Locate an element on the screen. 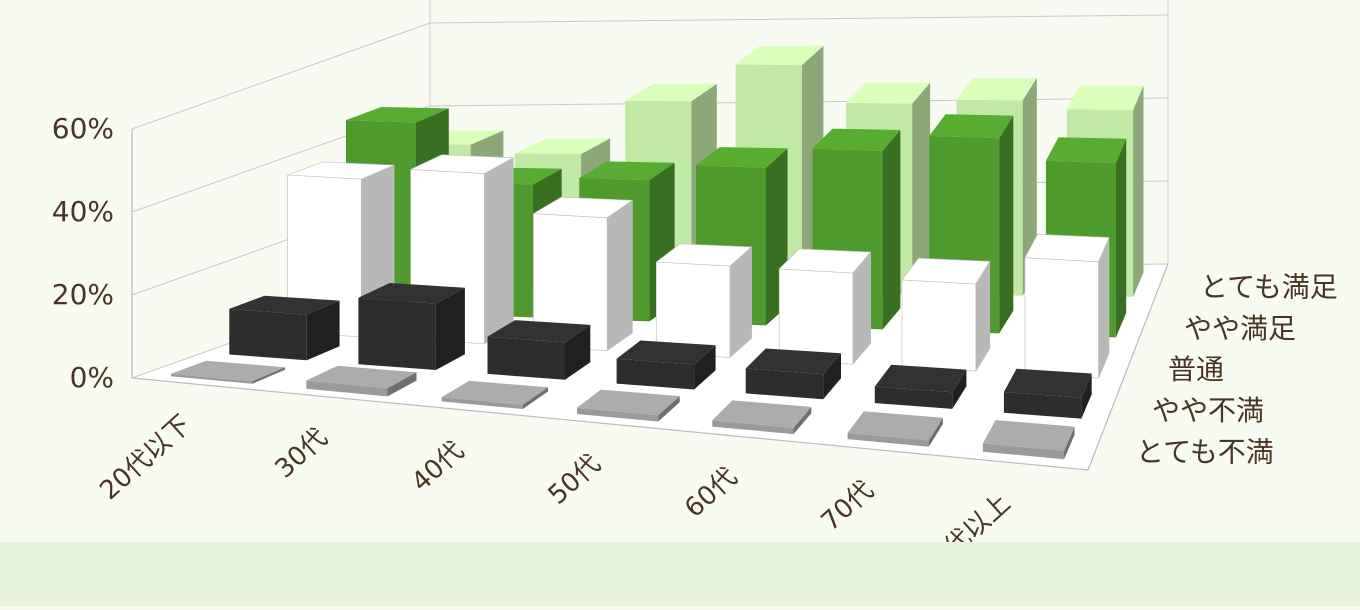 The height and width of the screenshot is (610, 1360). series-label: やや不満 is located at coordinates (1208, 410).